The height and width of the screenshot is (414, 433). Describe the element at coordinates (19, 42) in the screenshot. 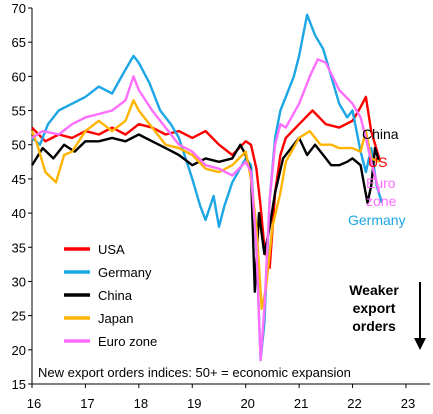

I see `y-tick-label: 65` at that location.